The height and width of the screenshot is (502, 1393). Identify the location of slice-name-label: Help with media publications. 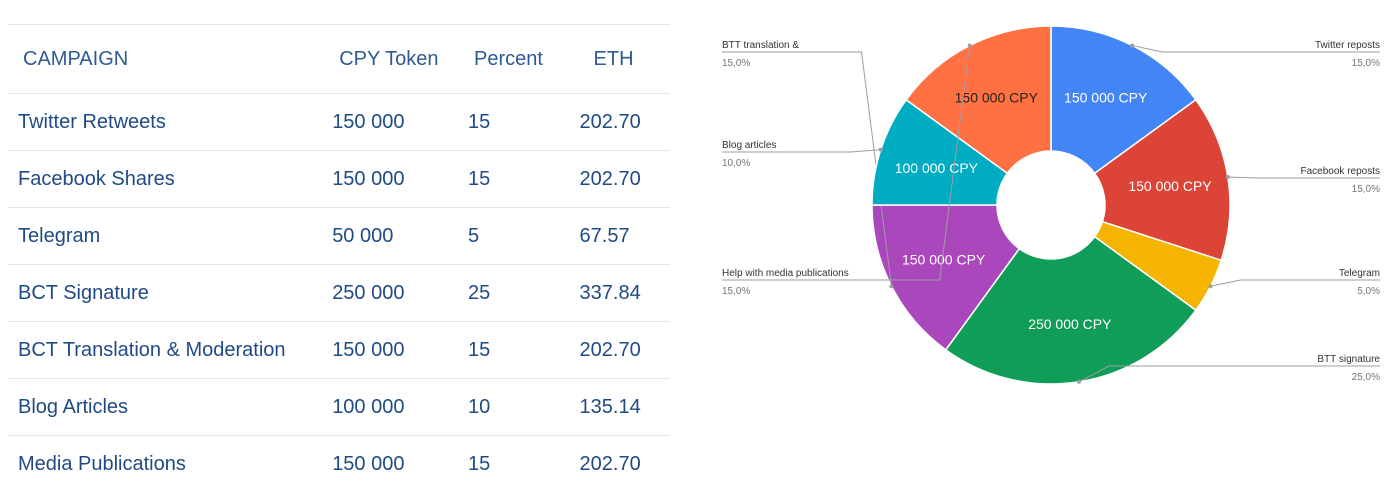
(785, 273).